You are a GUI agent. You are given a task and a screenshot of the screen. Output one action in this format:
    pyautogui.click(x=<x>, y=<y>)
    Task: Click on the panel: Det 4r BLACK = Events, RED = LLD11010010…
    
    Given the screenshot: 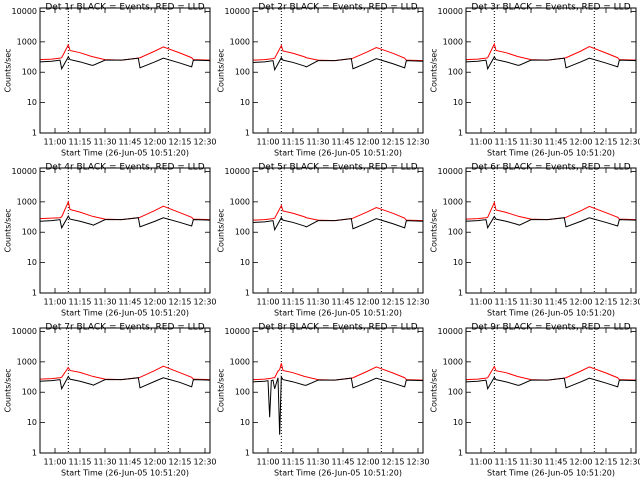 What is the action you would take?
    pyautogui.click(x=110, y=240)
    